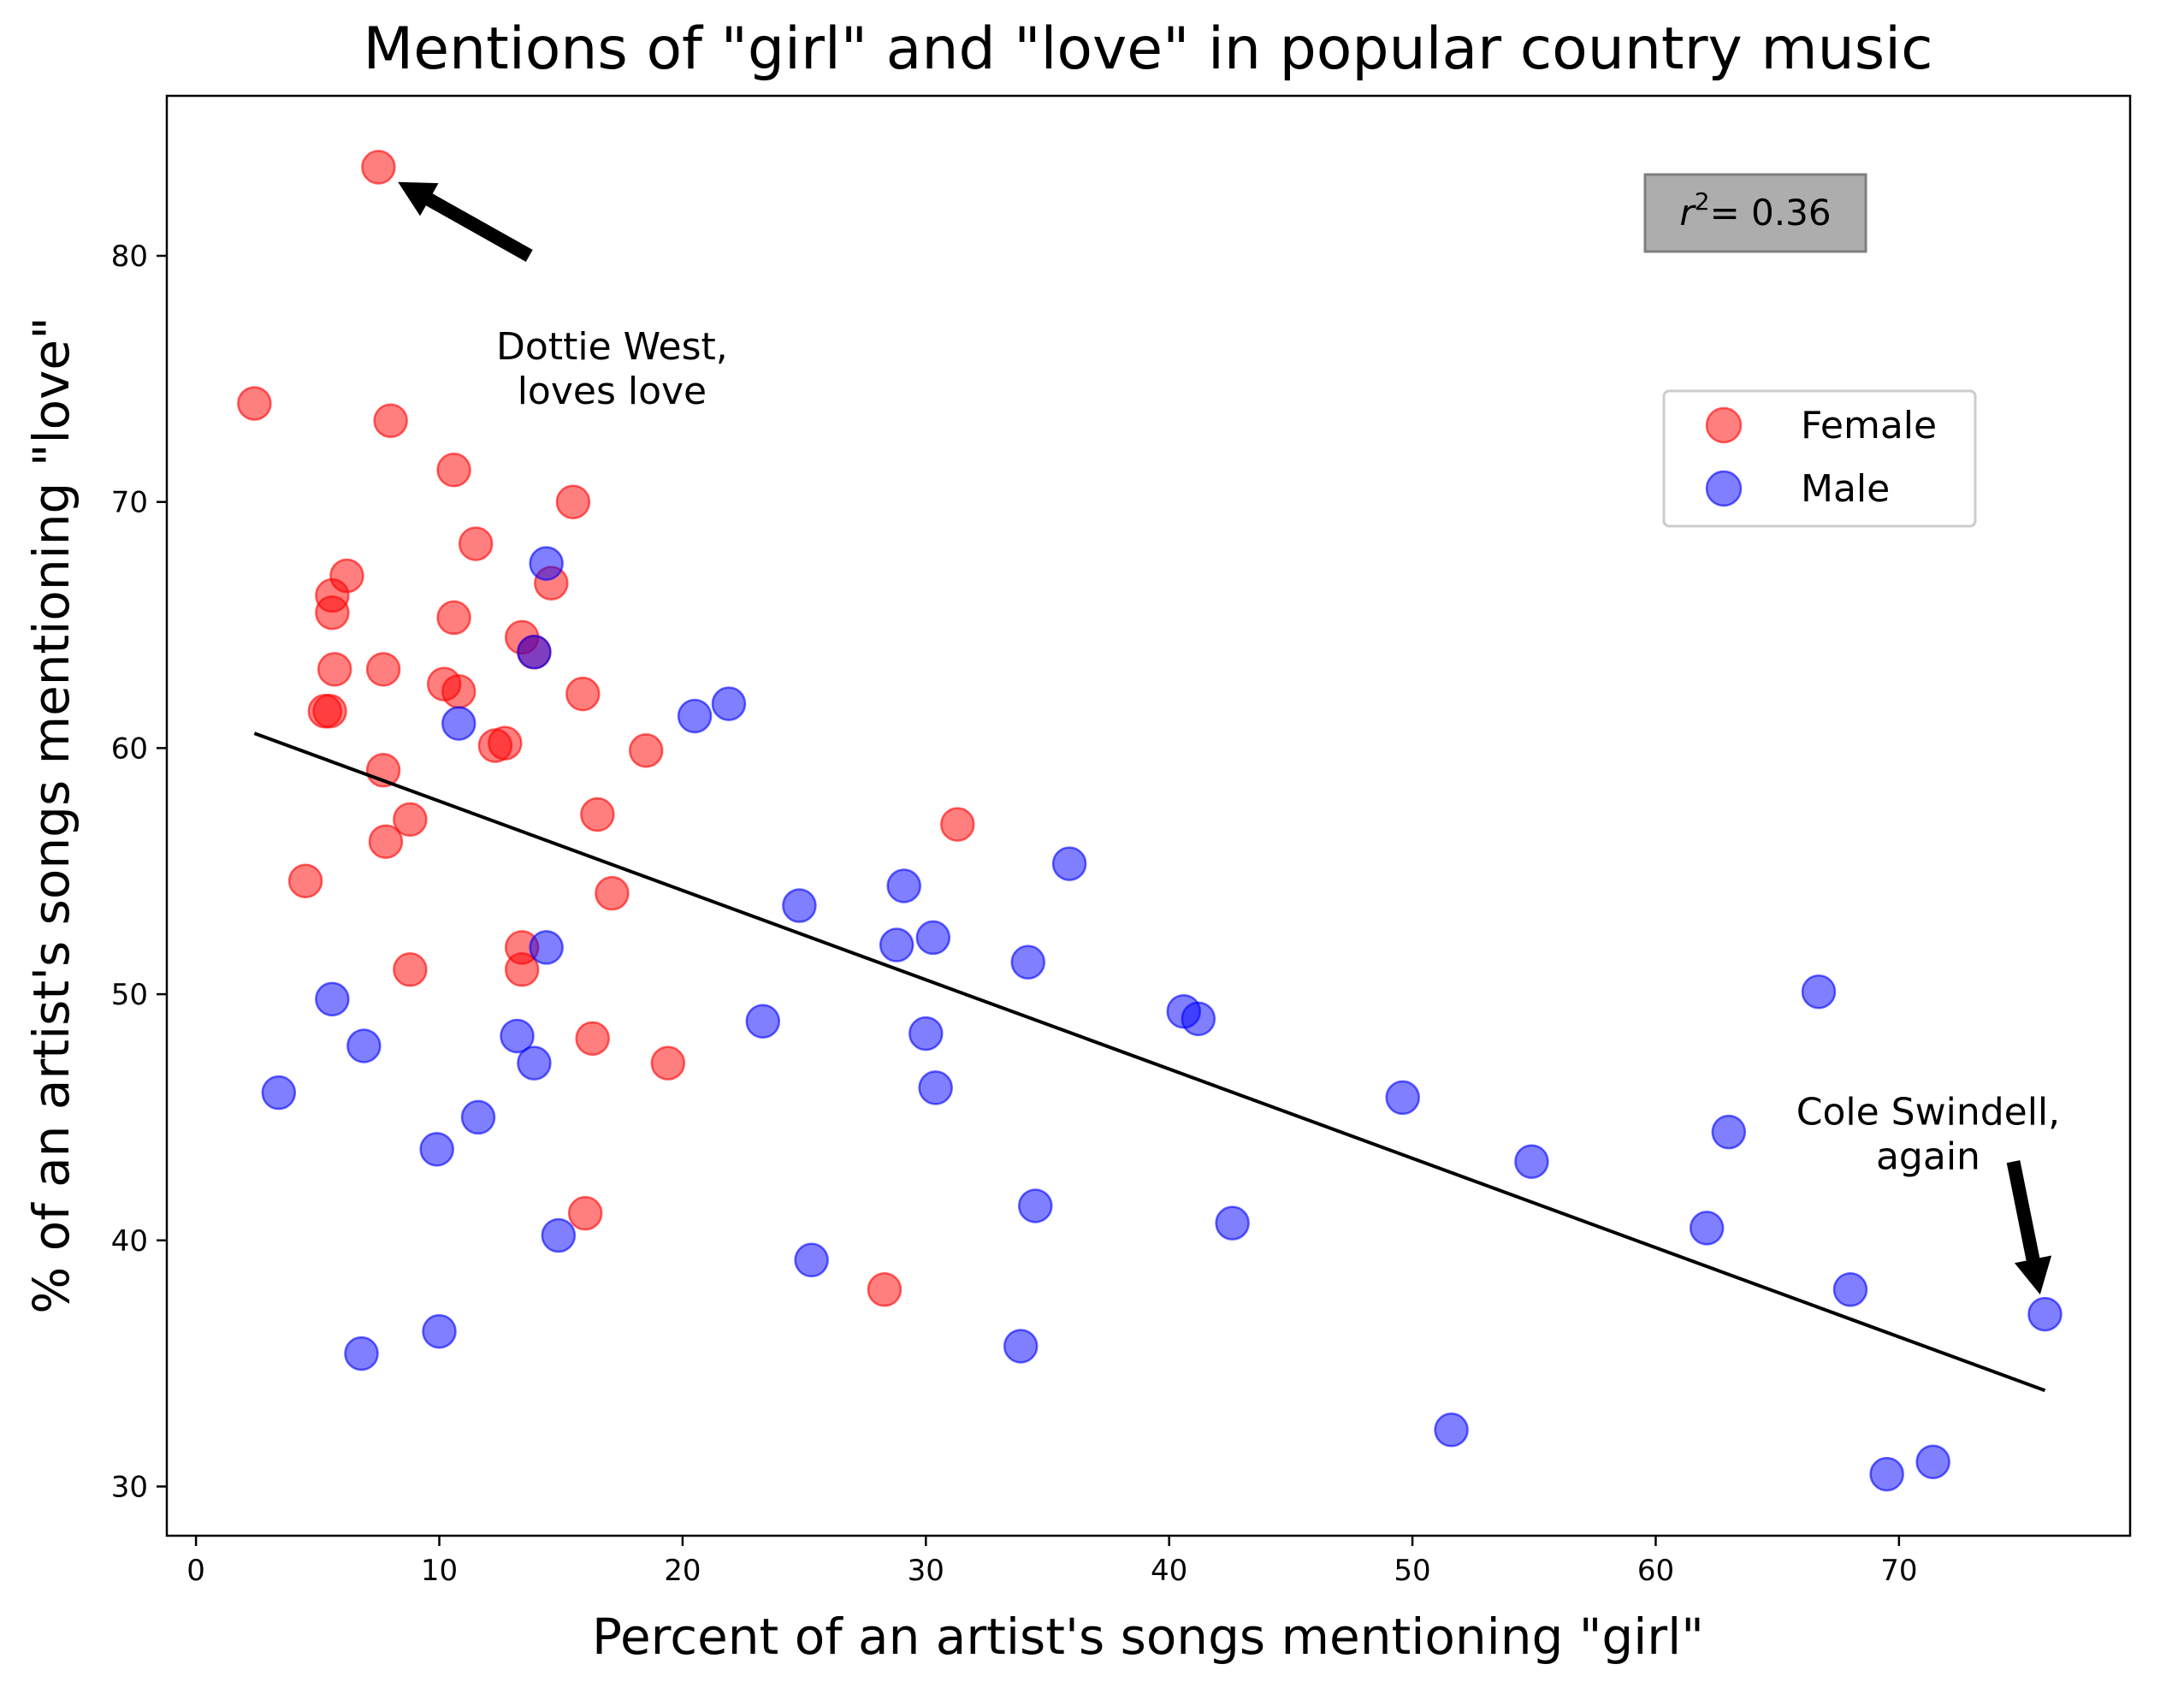 This screenshot has width=2184, height=1688. I want to click on legend-female-marker, so click(1724, 425).